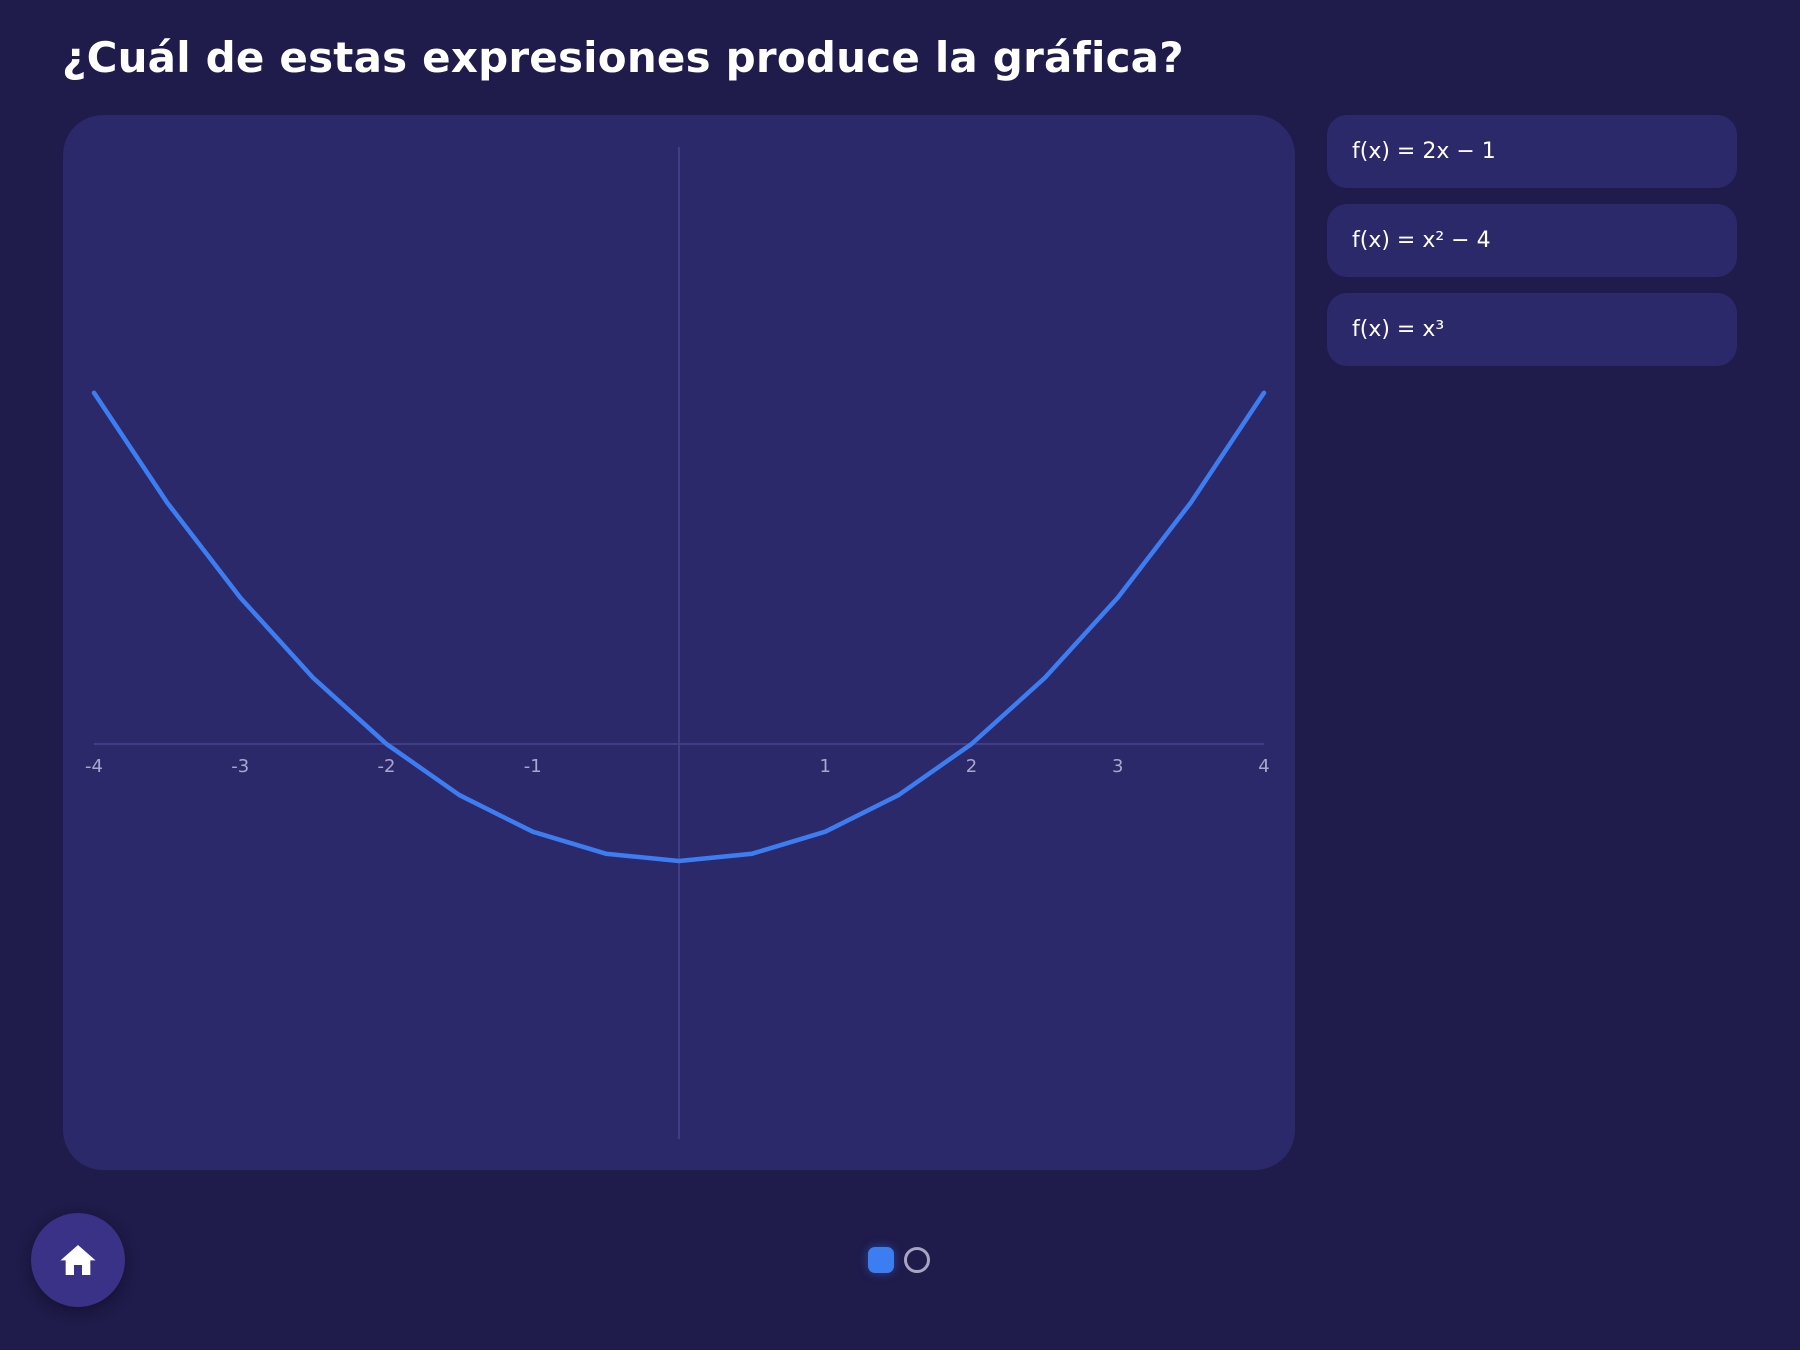 The width and height of the screenshot is (1800, 1350). I want to click on page-dot-current, so click(881, 1260).